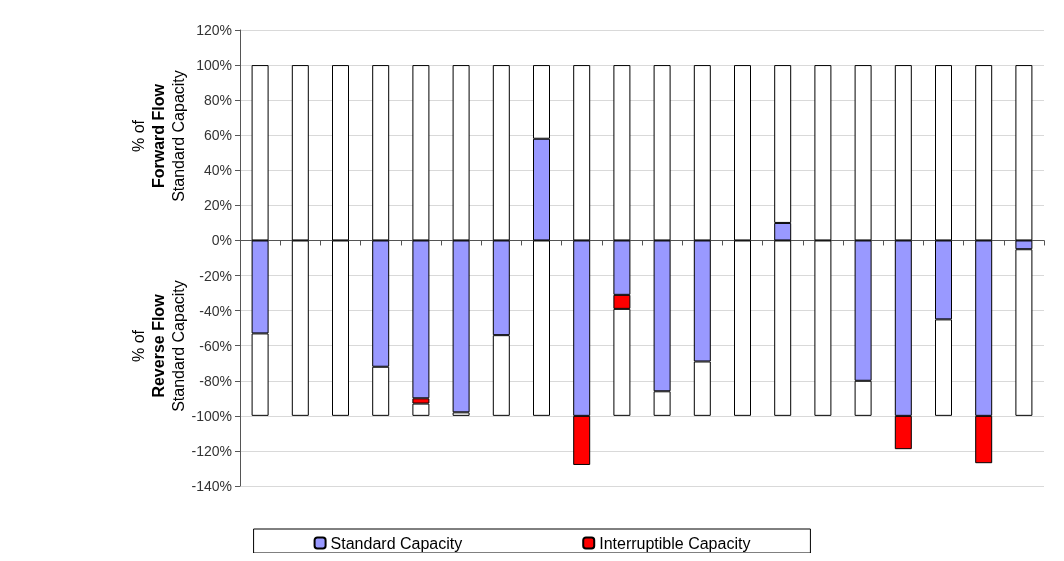 This screenshot has height=561, width=1064. I want to click on text: % of Reverse Flow Standard Capacity, so click(158, 346).